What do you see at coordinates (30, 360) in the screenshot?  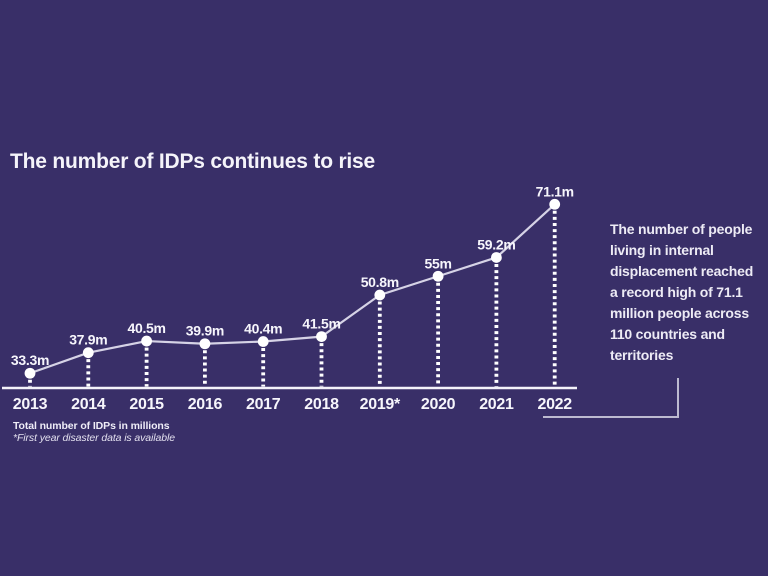 I see `value-label-2013: 33.3m` at bounding box center [30, 360].